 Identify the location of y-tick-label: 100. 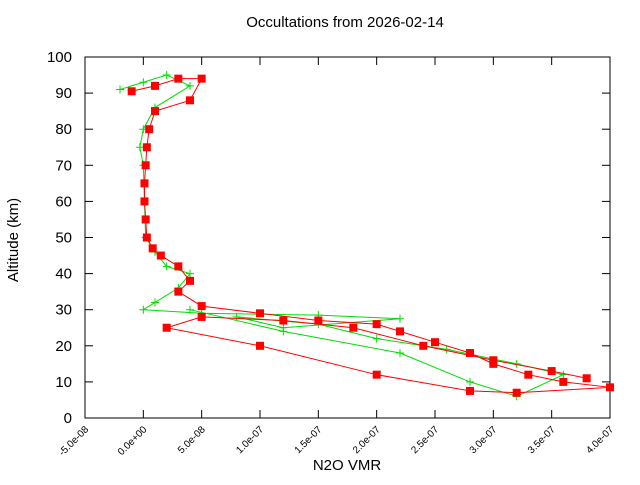
(59, 57).